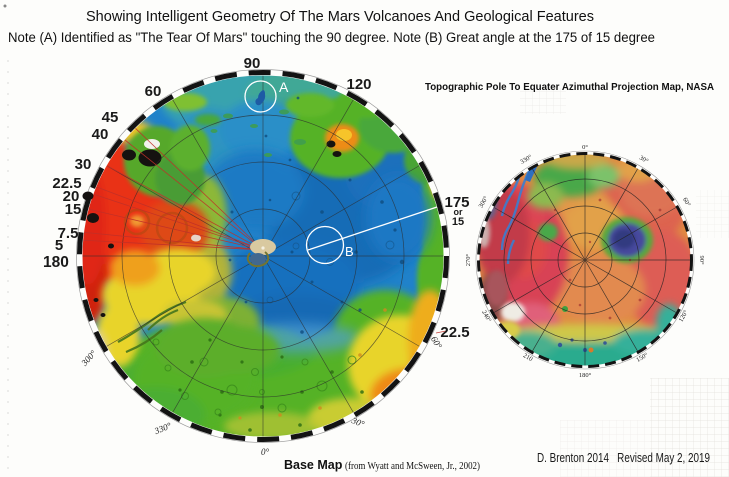 The width and height of the screenshot is (729, 477). I want to click on svg-text: 20, so click(71, 196).